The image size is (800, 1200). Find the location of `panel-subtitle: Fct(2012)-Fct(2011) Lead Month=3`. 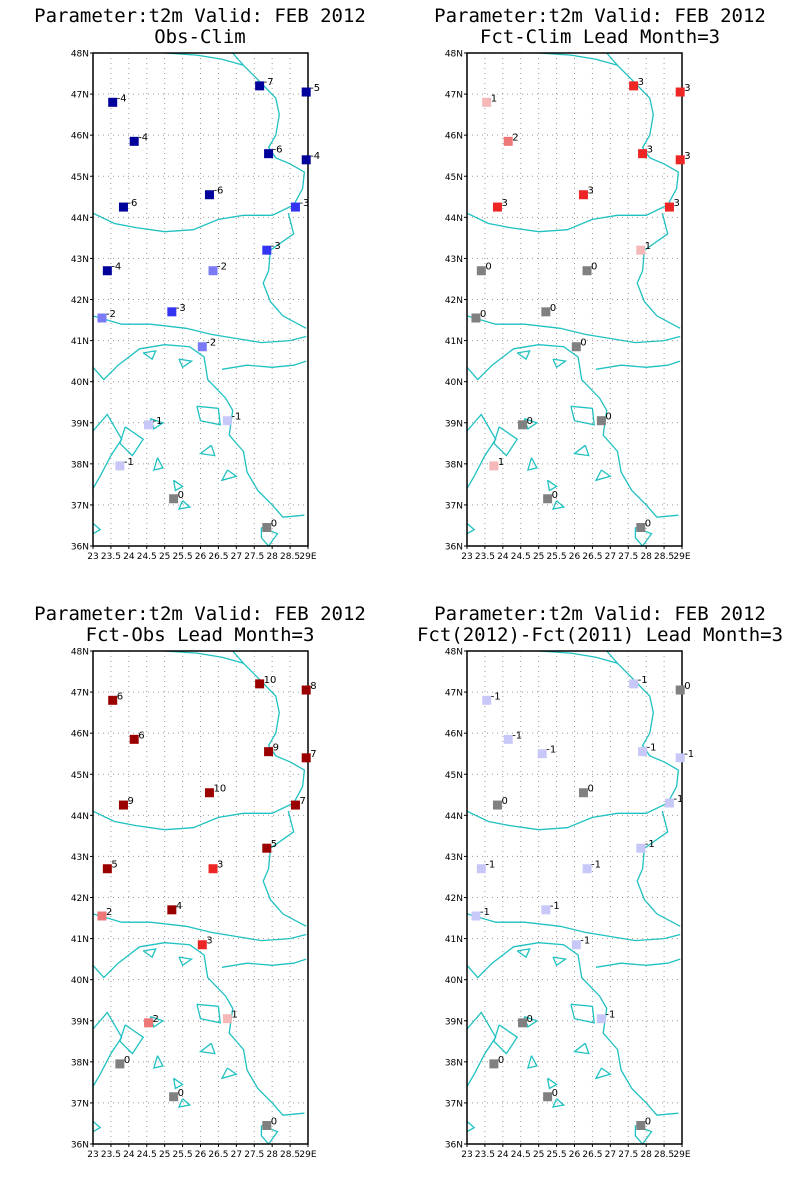

panel-subtitle: Fct(2012)-Fct(2011) Lead Month=3 is located at coordinates (600, 635).